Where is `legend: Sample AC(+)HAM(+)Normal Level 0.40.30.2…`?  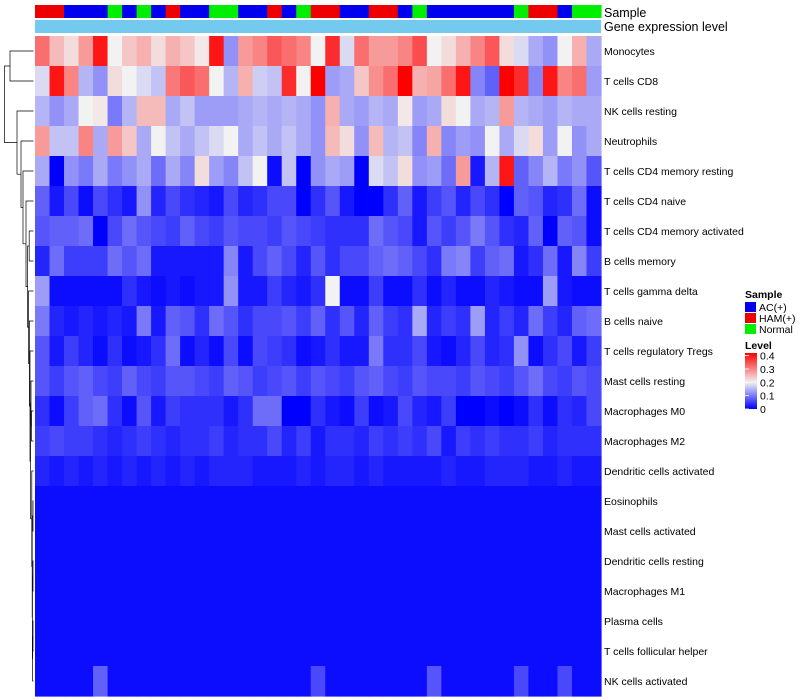
legend: Sample AC(+)HAM(+)Normal Level 0.40.30.2… is located at coordinates (770, 352).